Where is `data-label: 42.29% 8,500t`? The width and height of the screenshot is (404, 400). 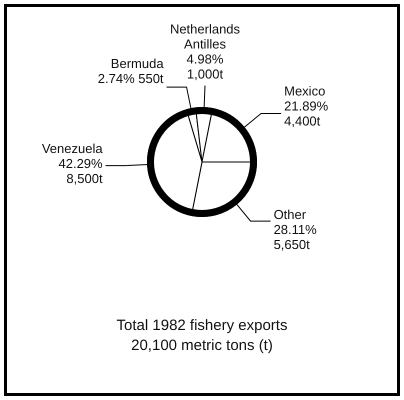
data-label: 42.29% 8,500t is located at coordinates (81, 171).